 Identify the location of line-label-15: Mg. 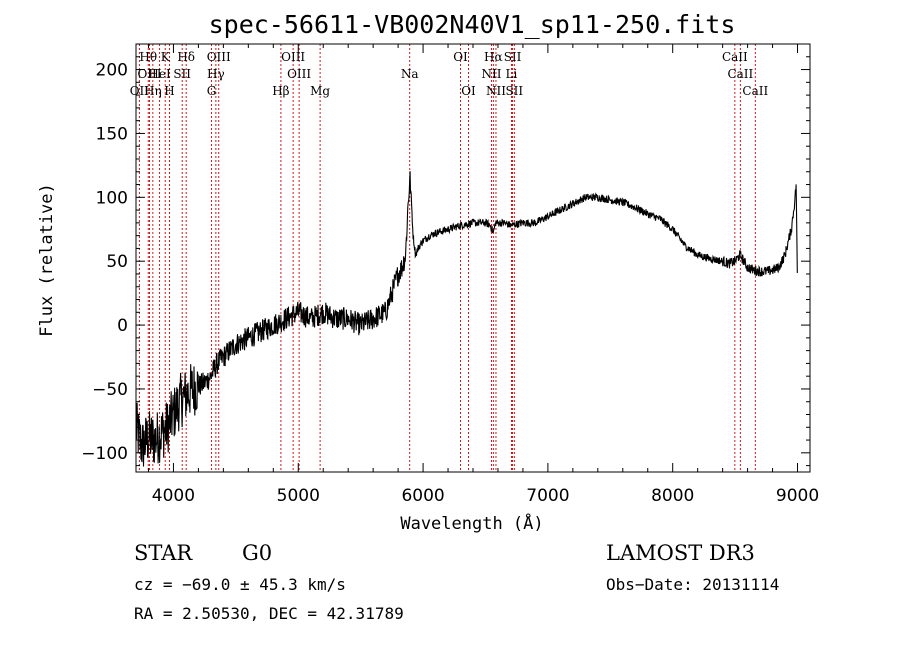
(320, 91).